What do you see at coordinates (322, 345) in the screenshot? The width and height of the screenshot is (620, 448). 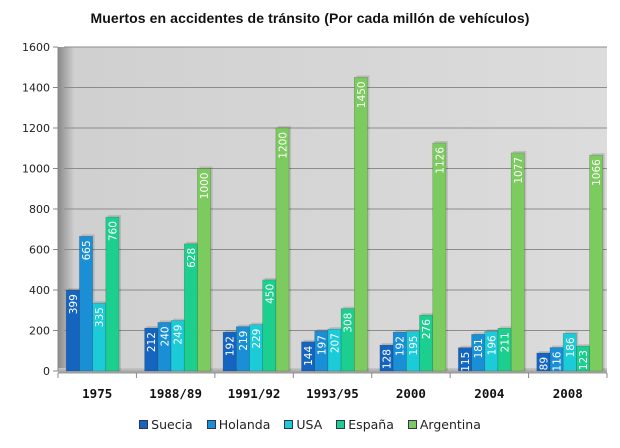 I see `data-label: 197` at bounding box center [322, 345].